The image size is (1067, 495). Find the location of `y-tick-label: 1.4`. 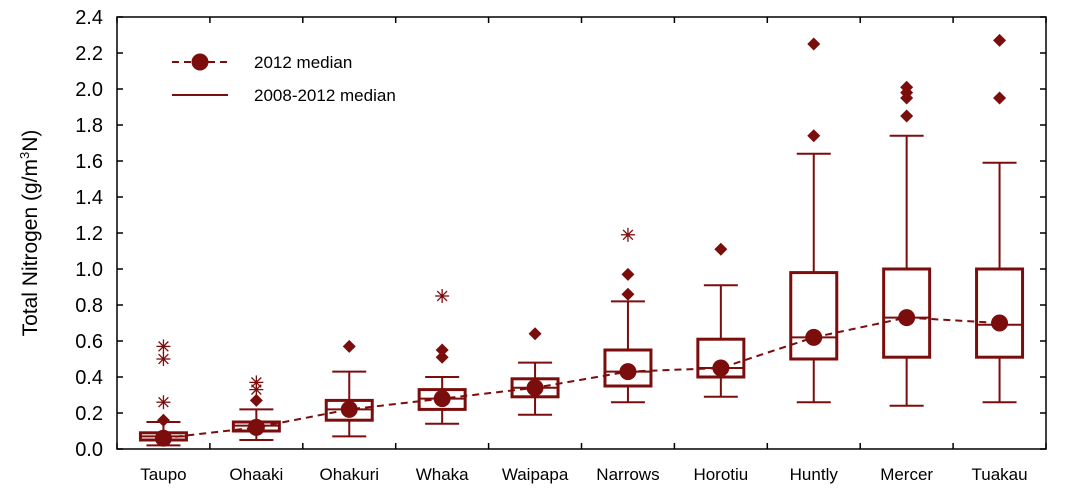

y-tick-label: 1.4 is located at coordinates (89, 198).